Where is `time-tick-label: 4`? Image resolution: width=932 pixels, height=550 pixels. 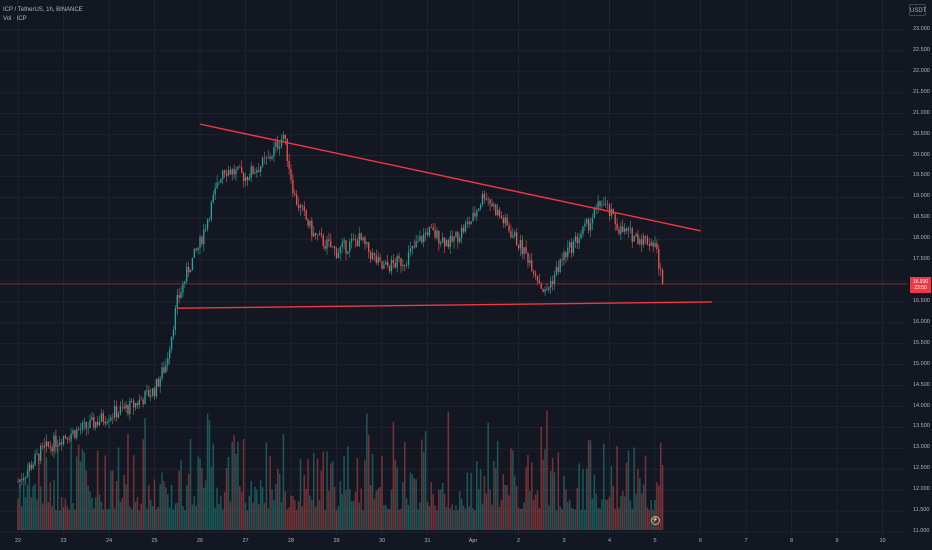 time-tick-label: 4 is located at coordinates (609, 541).